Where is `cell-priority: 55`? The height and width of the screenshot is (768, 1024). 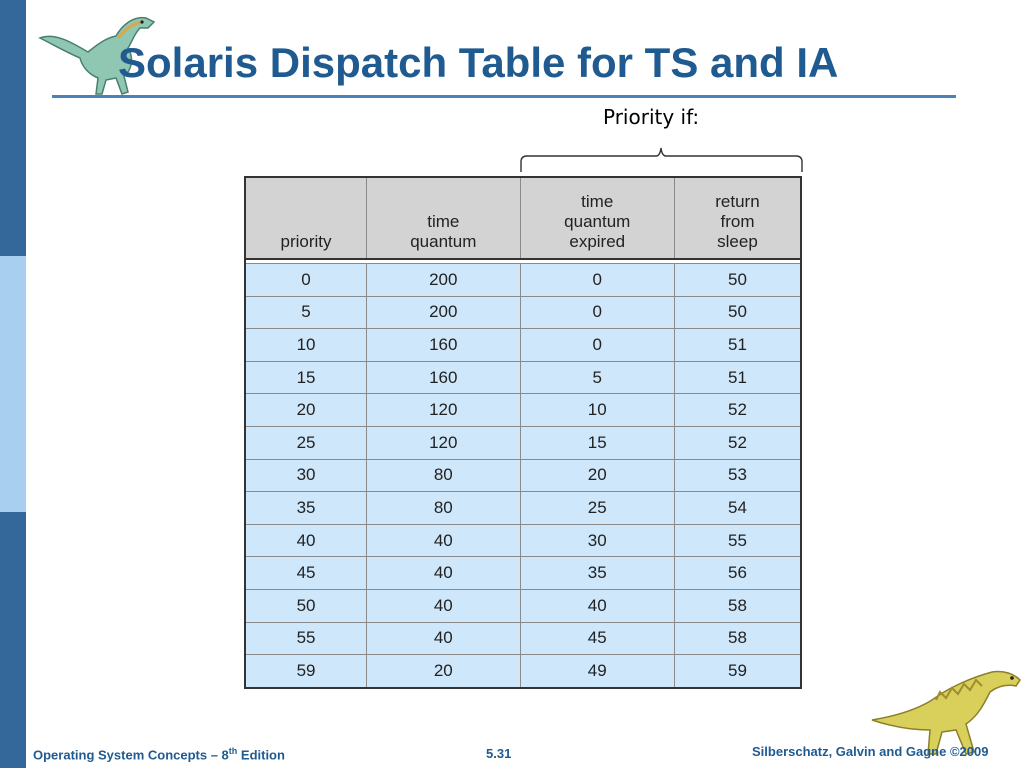 cell-priority: 55 is located at coordinates (306, 638).